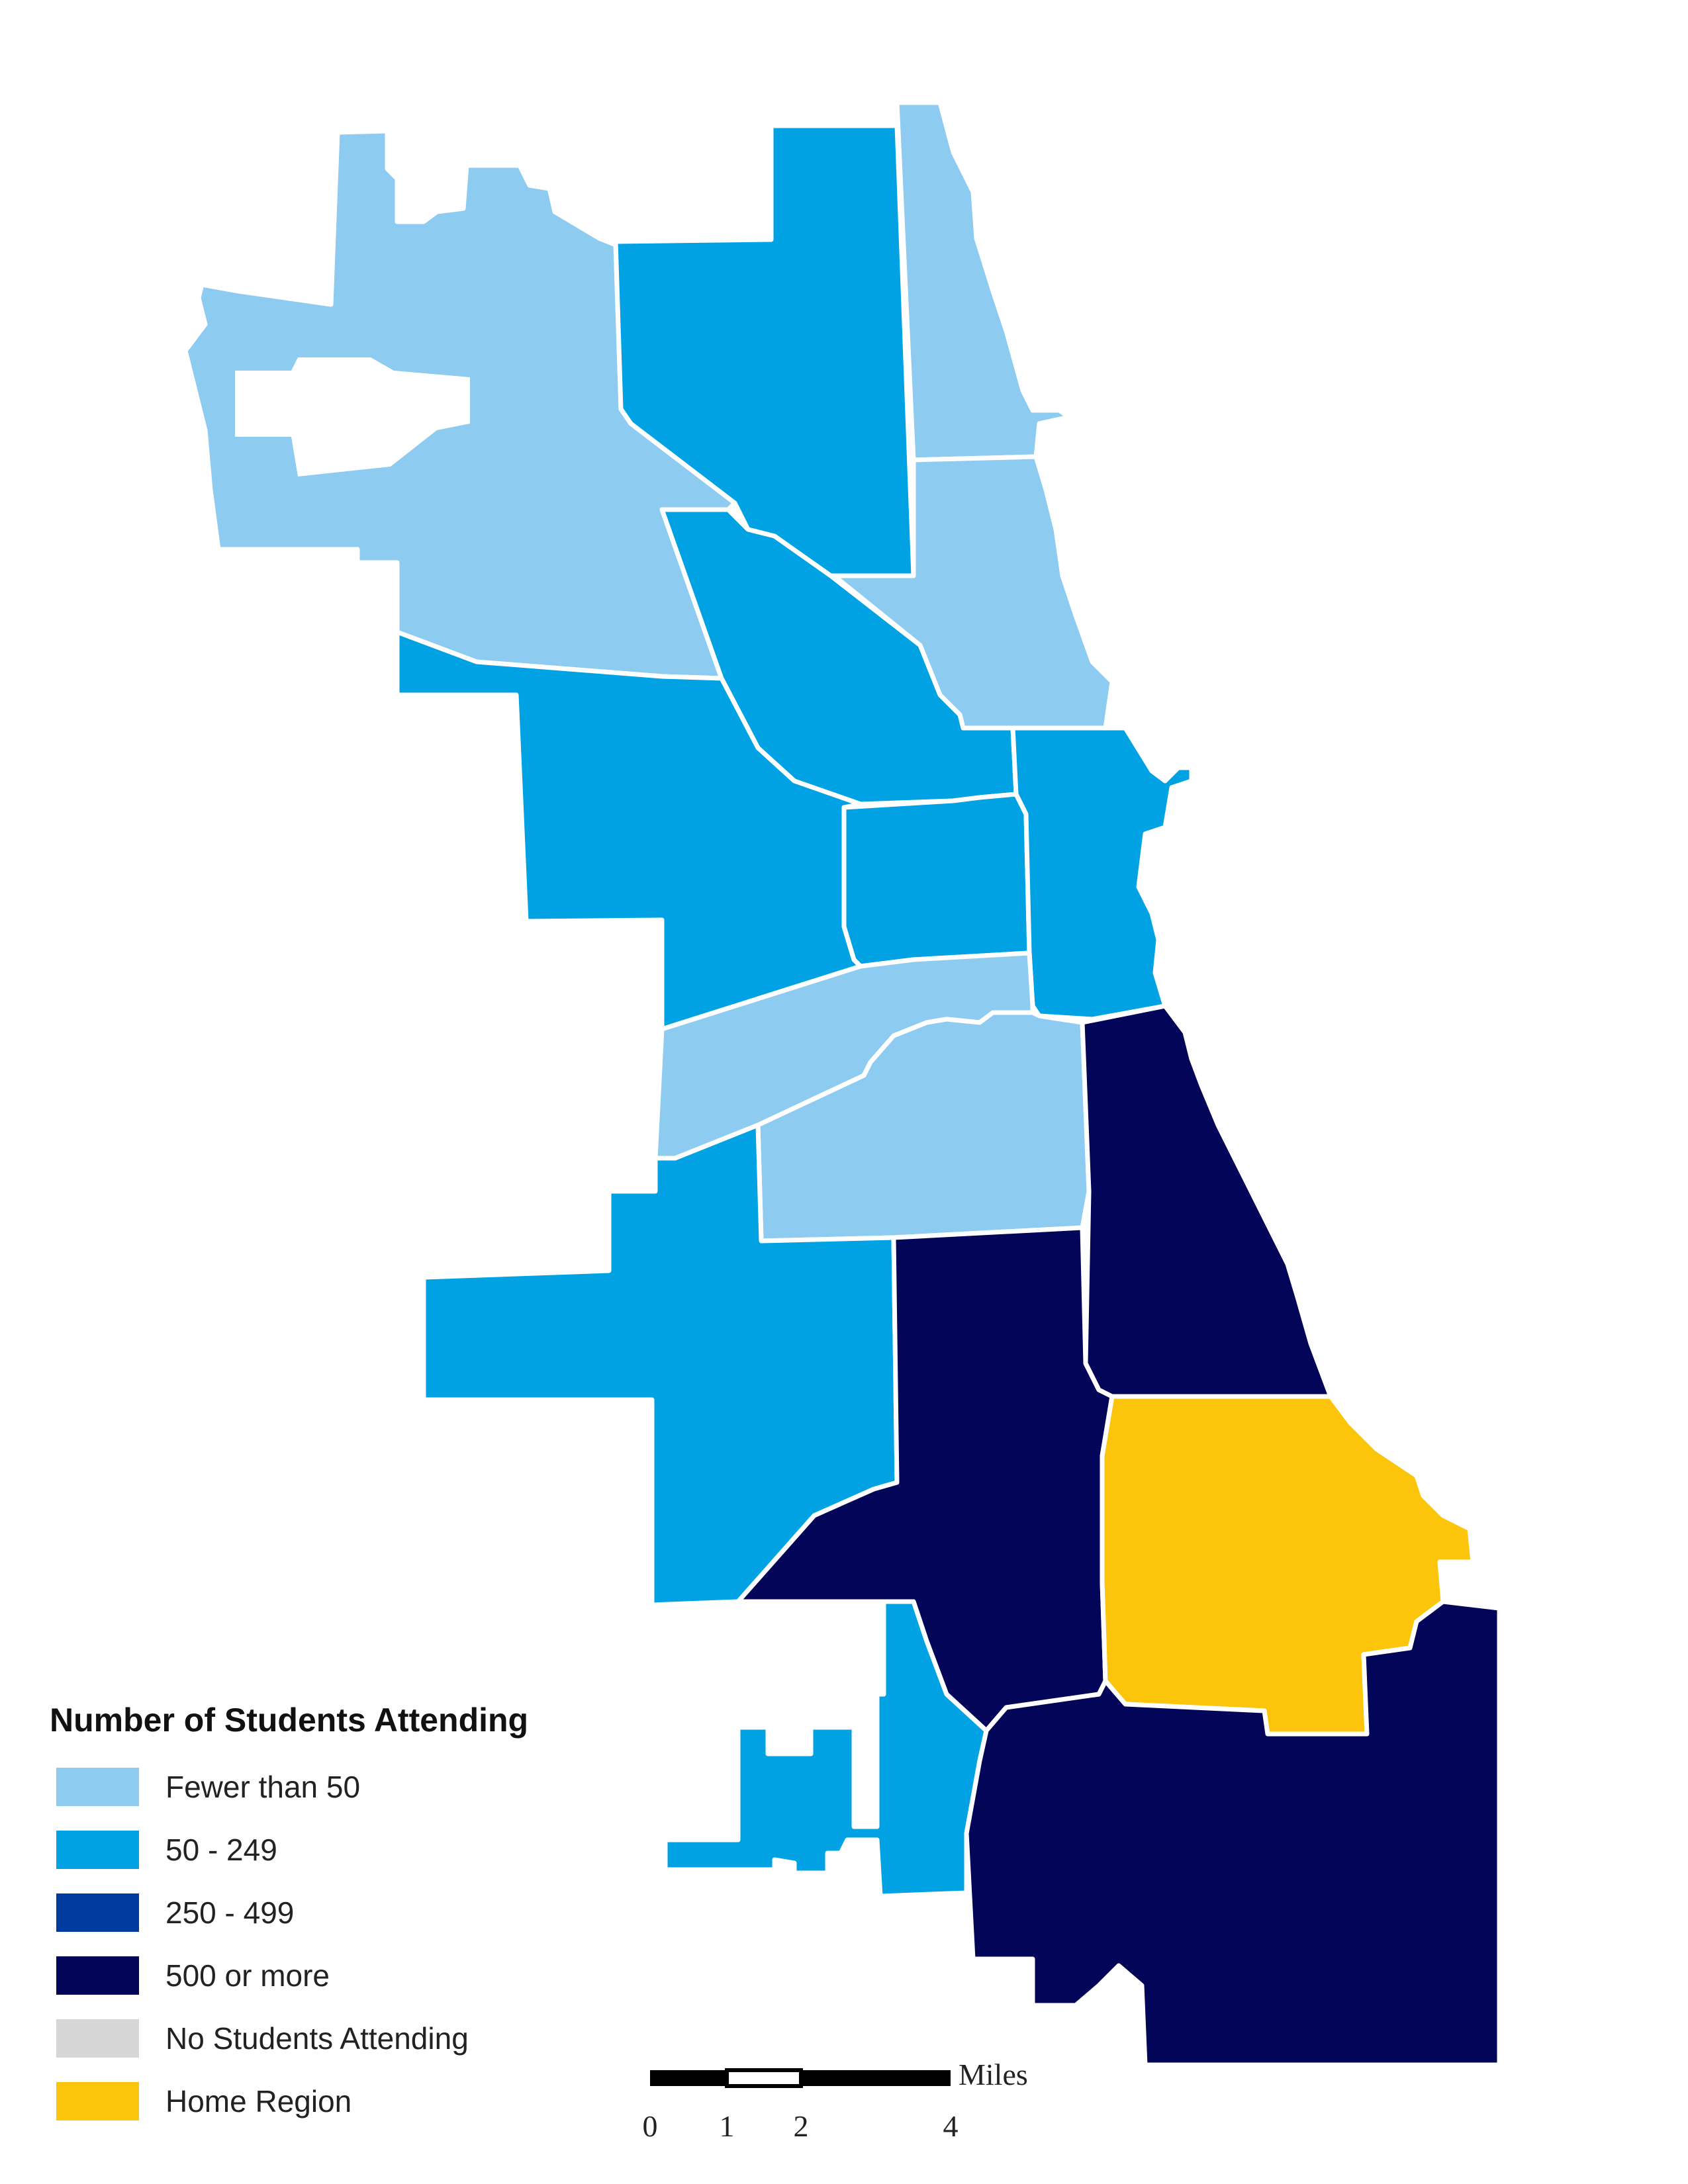 The width and height of the screenshot is (1688, 2184). Describe the element at coordinates (352, 417) in the screenshot. I see `region-far-northwest-cutout` at that location.